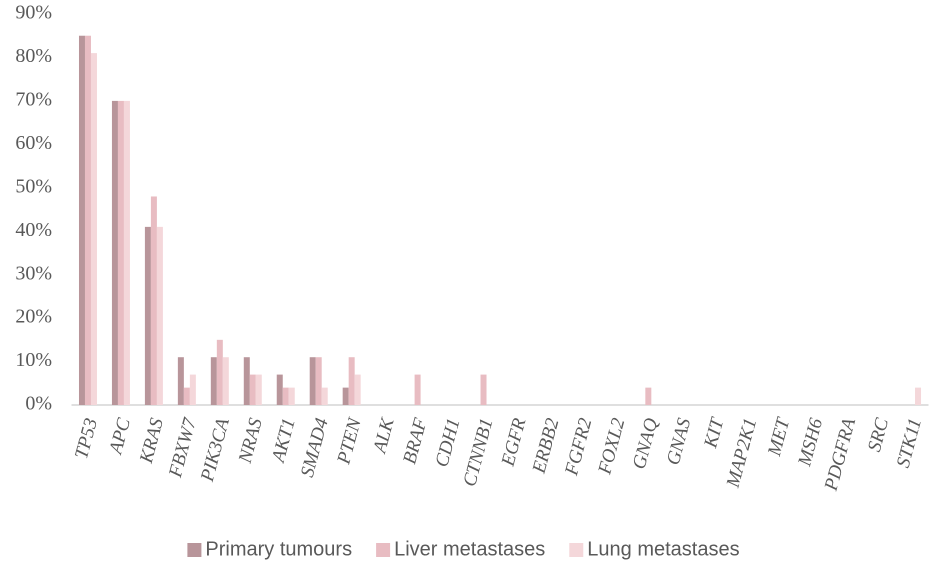 The height and width of the screenshot is (564, 933). I want to click on x-tick-label: GNAQ, so click(646, 444).